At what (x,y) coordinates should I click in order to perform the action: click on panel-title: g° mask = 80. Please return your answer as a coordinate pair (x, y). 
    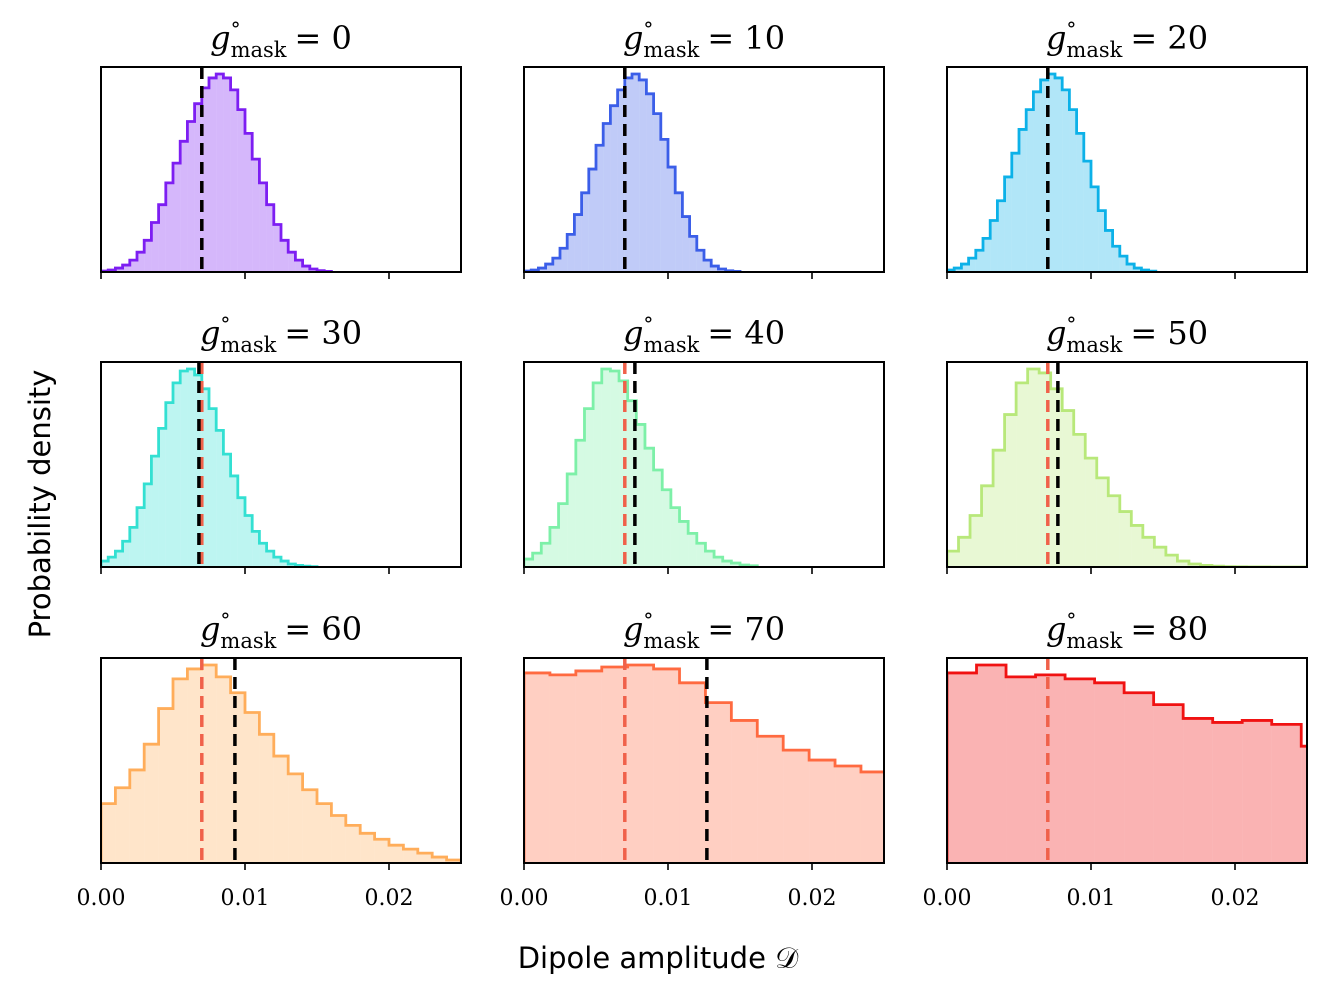
    Looking at the image, I should click on (1127, 630).